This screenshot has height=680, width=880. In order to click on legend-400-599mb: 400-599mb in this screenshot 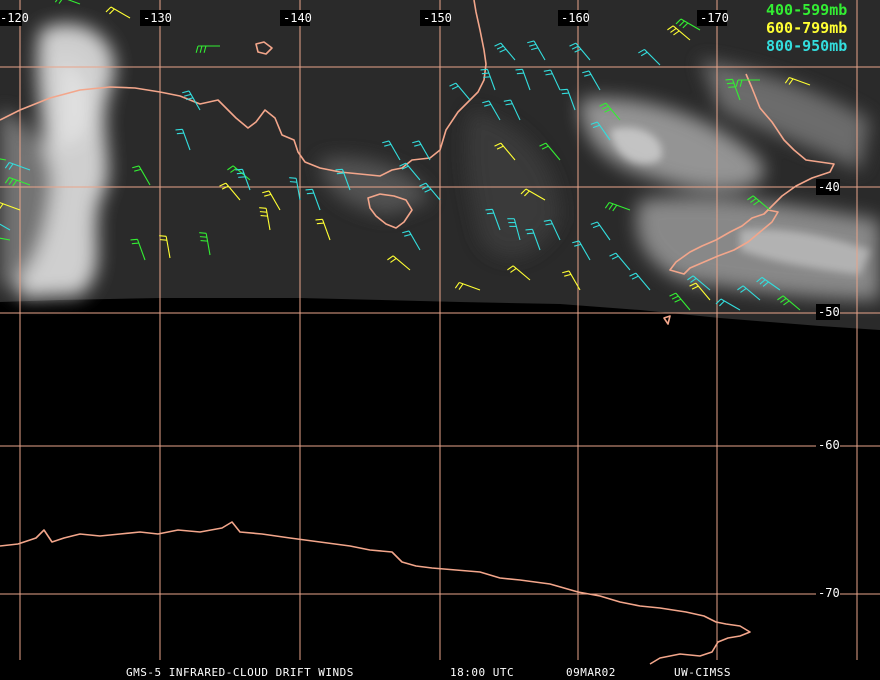, I will do `click(806, 10)`.